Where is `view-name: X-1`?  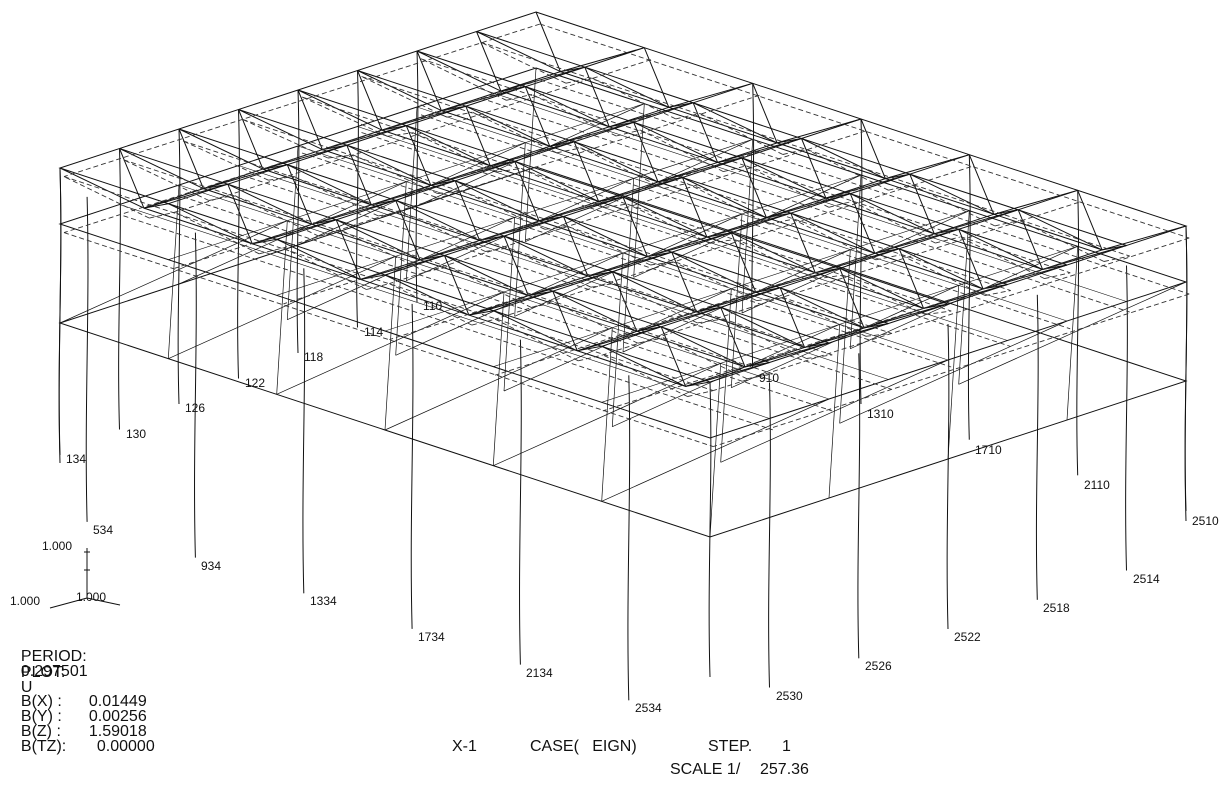
view-name: X-1 is located at coordinates (464, 746).